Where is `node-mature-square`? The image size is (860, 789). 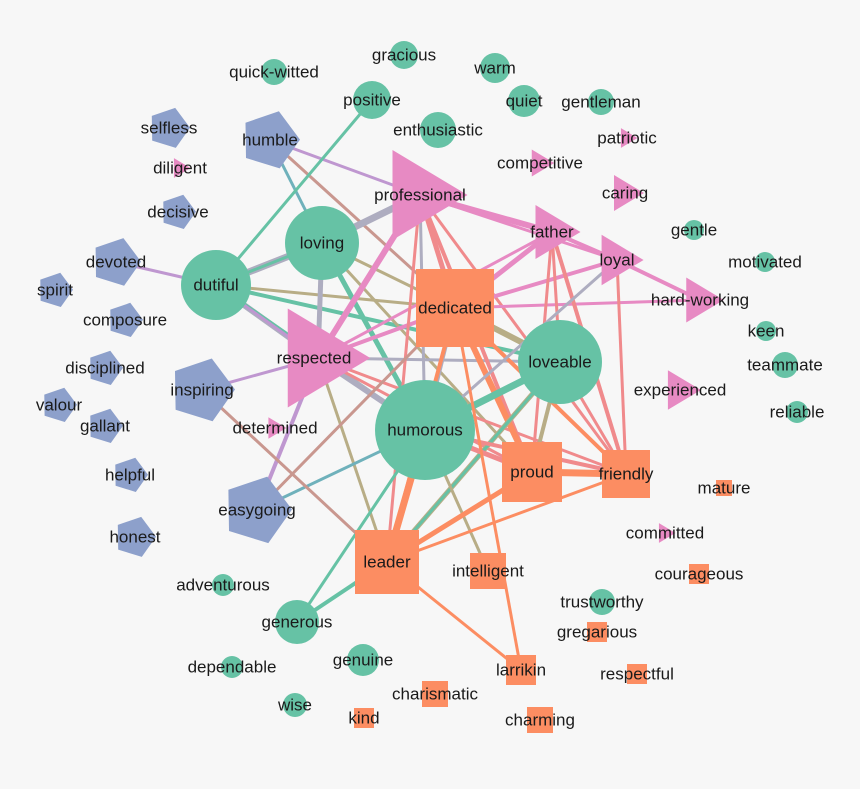 node-mature-square is located at coordinates (724, 488).